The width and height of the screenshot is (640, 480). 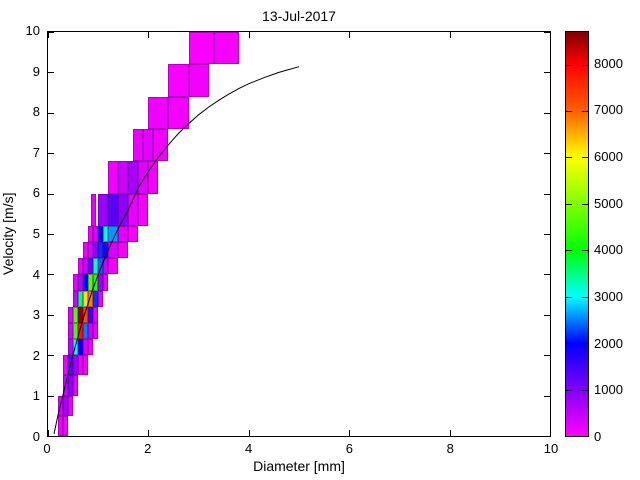 I want to click on colorbar, so click(x=577, y=234).